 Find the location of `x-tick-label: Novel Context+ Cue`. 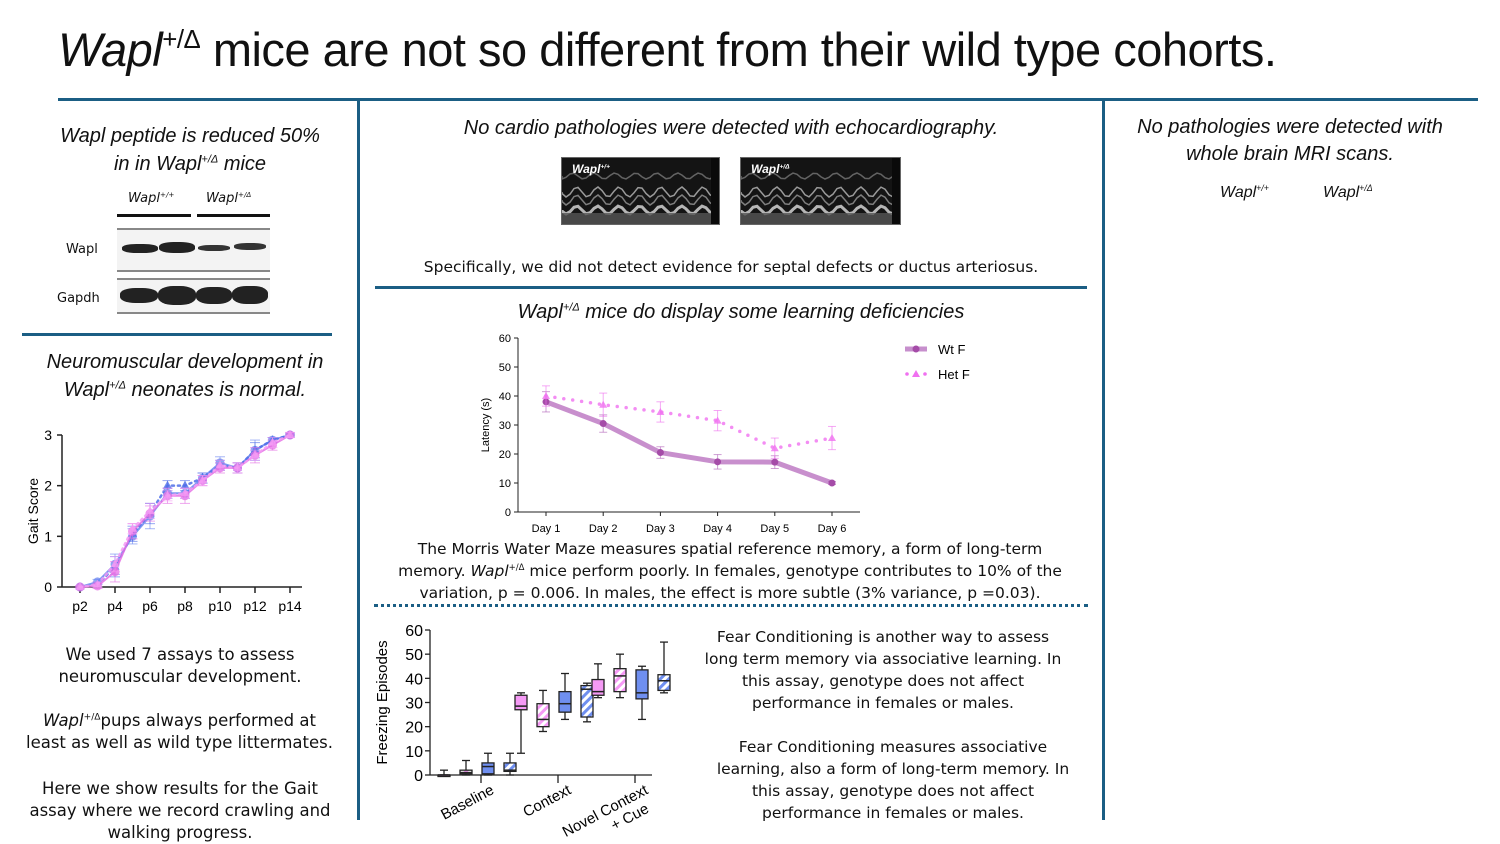

x-tick-label: Novel Context+ Cue is located at coordinates (610, 812).